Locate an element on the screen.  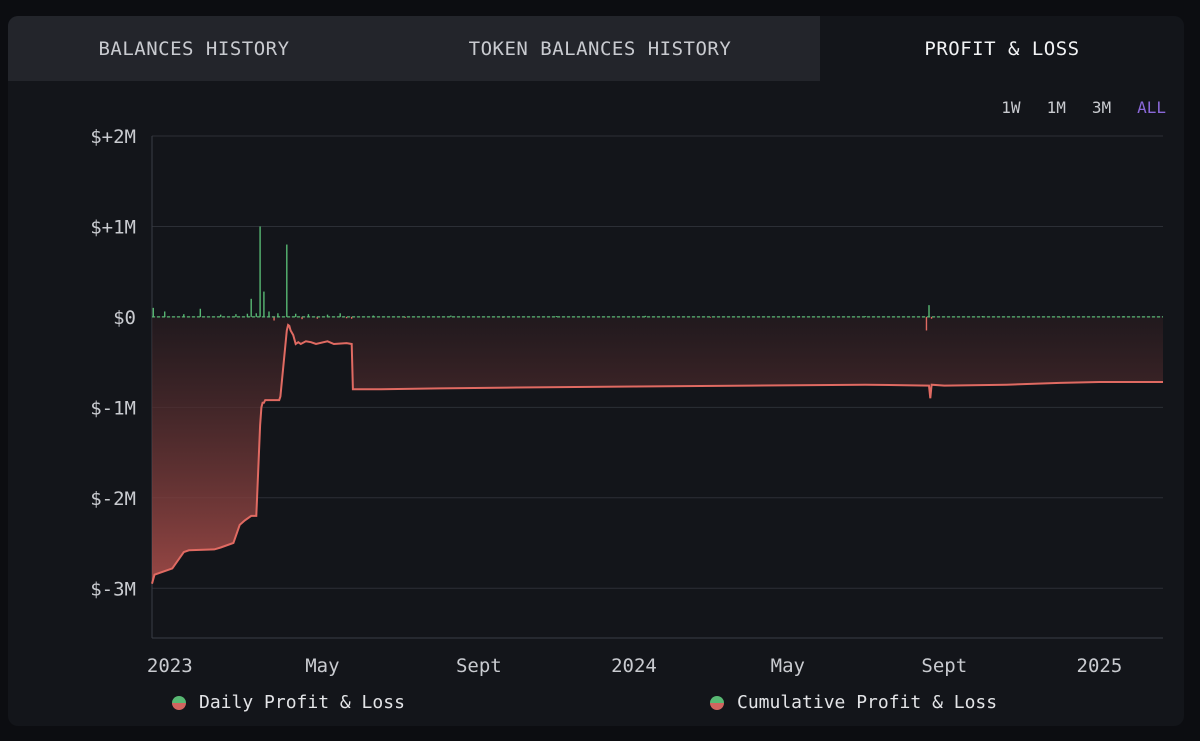
legend-daily: Daily Profit & Loss is located at coordinates (288, 702).